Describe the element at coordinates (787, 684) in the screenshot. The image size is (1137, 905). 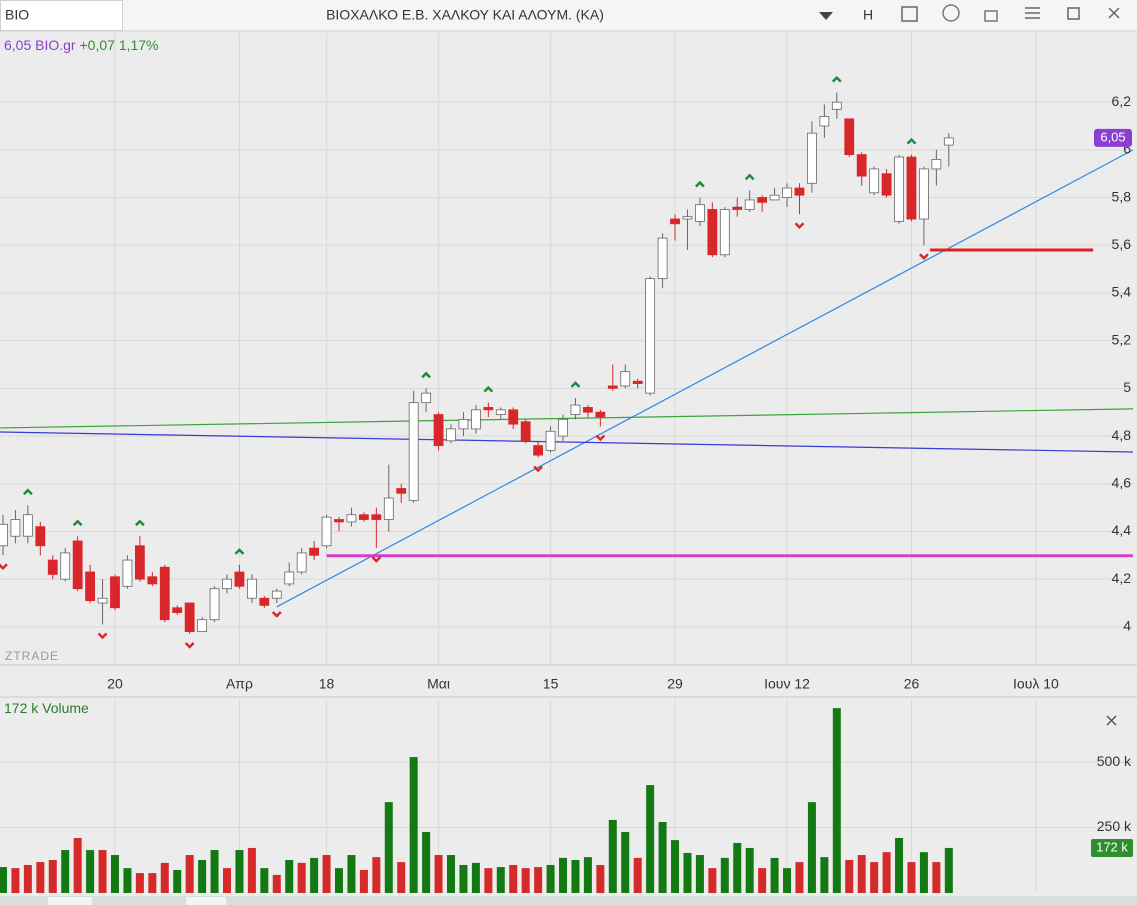
I see `x-tick-label: Ιουν 12` at that location.